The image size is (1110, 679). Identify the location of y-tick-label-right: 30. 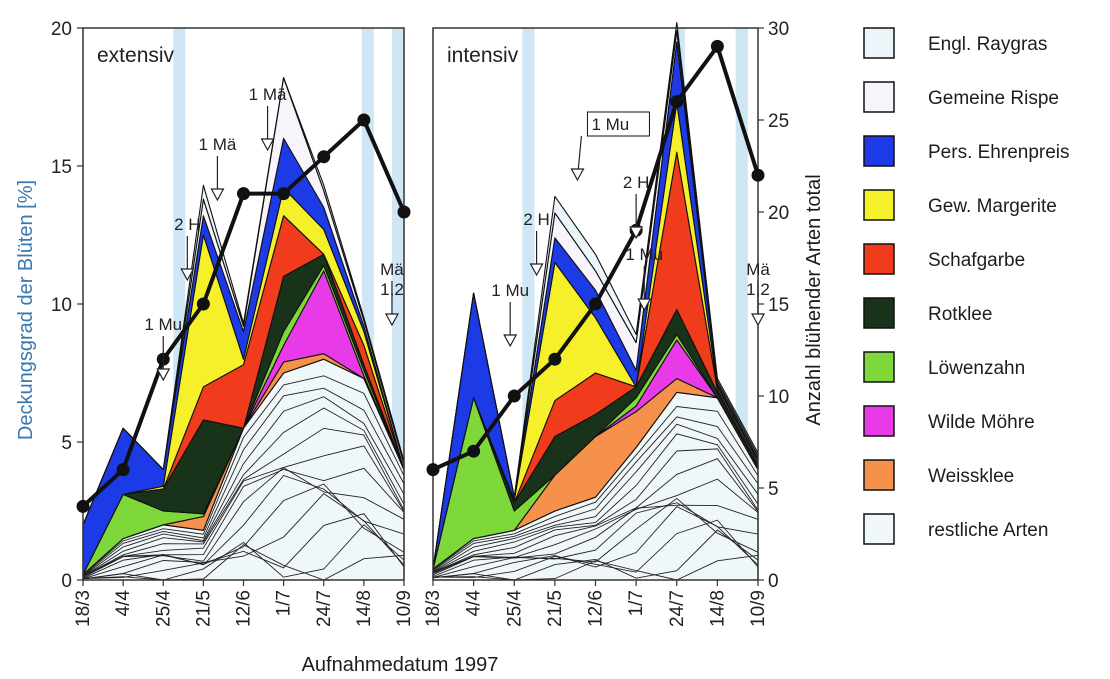
(778, 29).